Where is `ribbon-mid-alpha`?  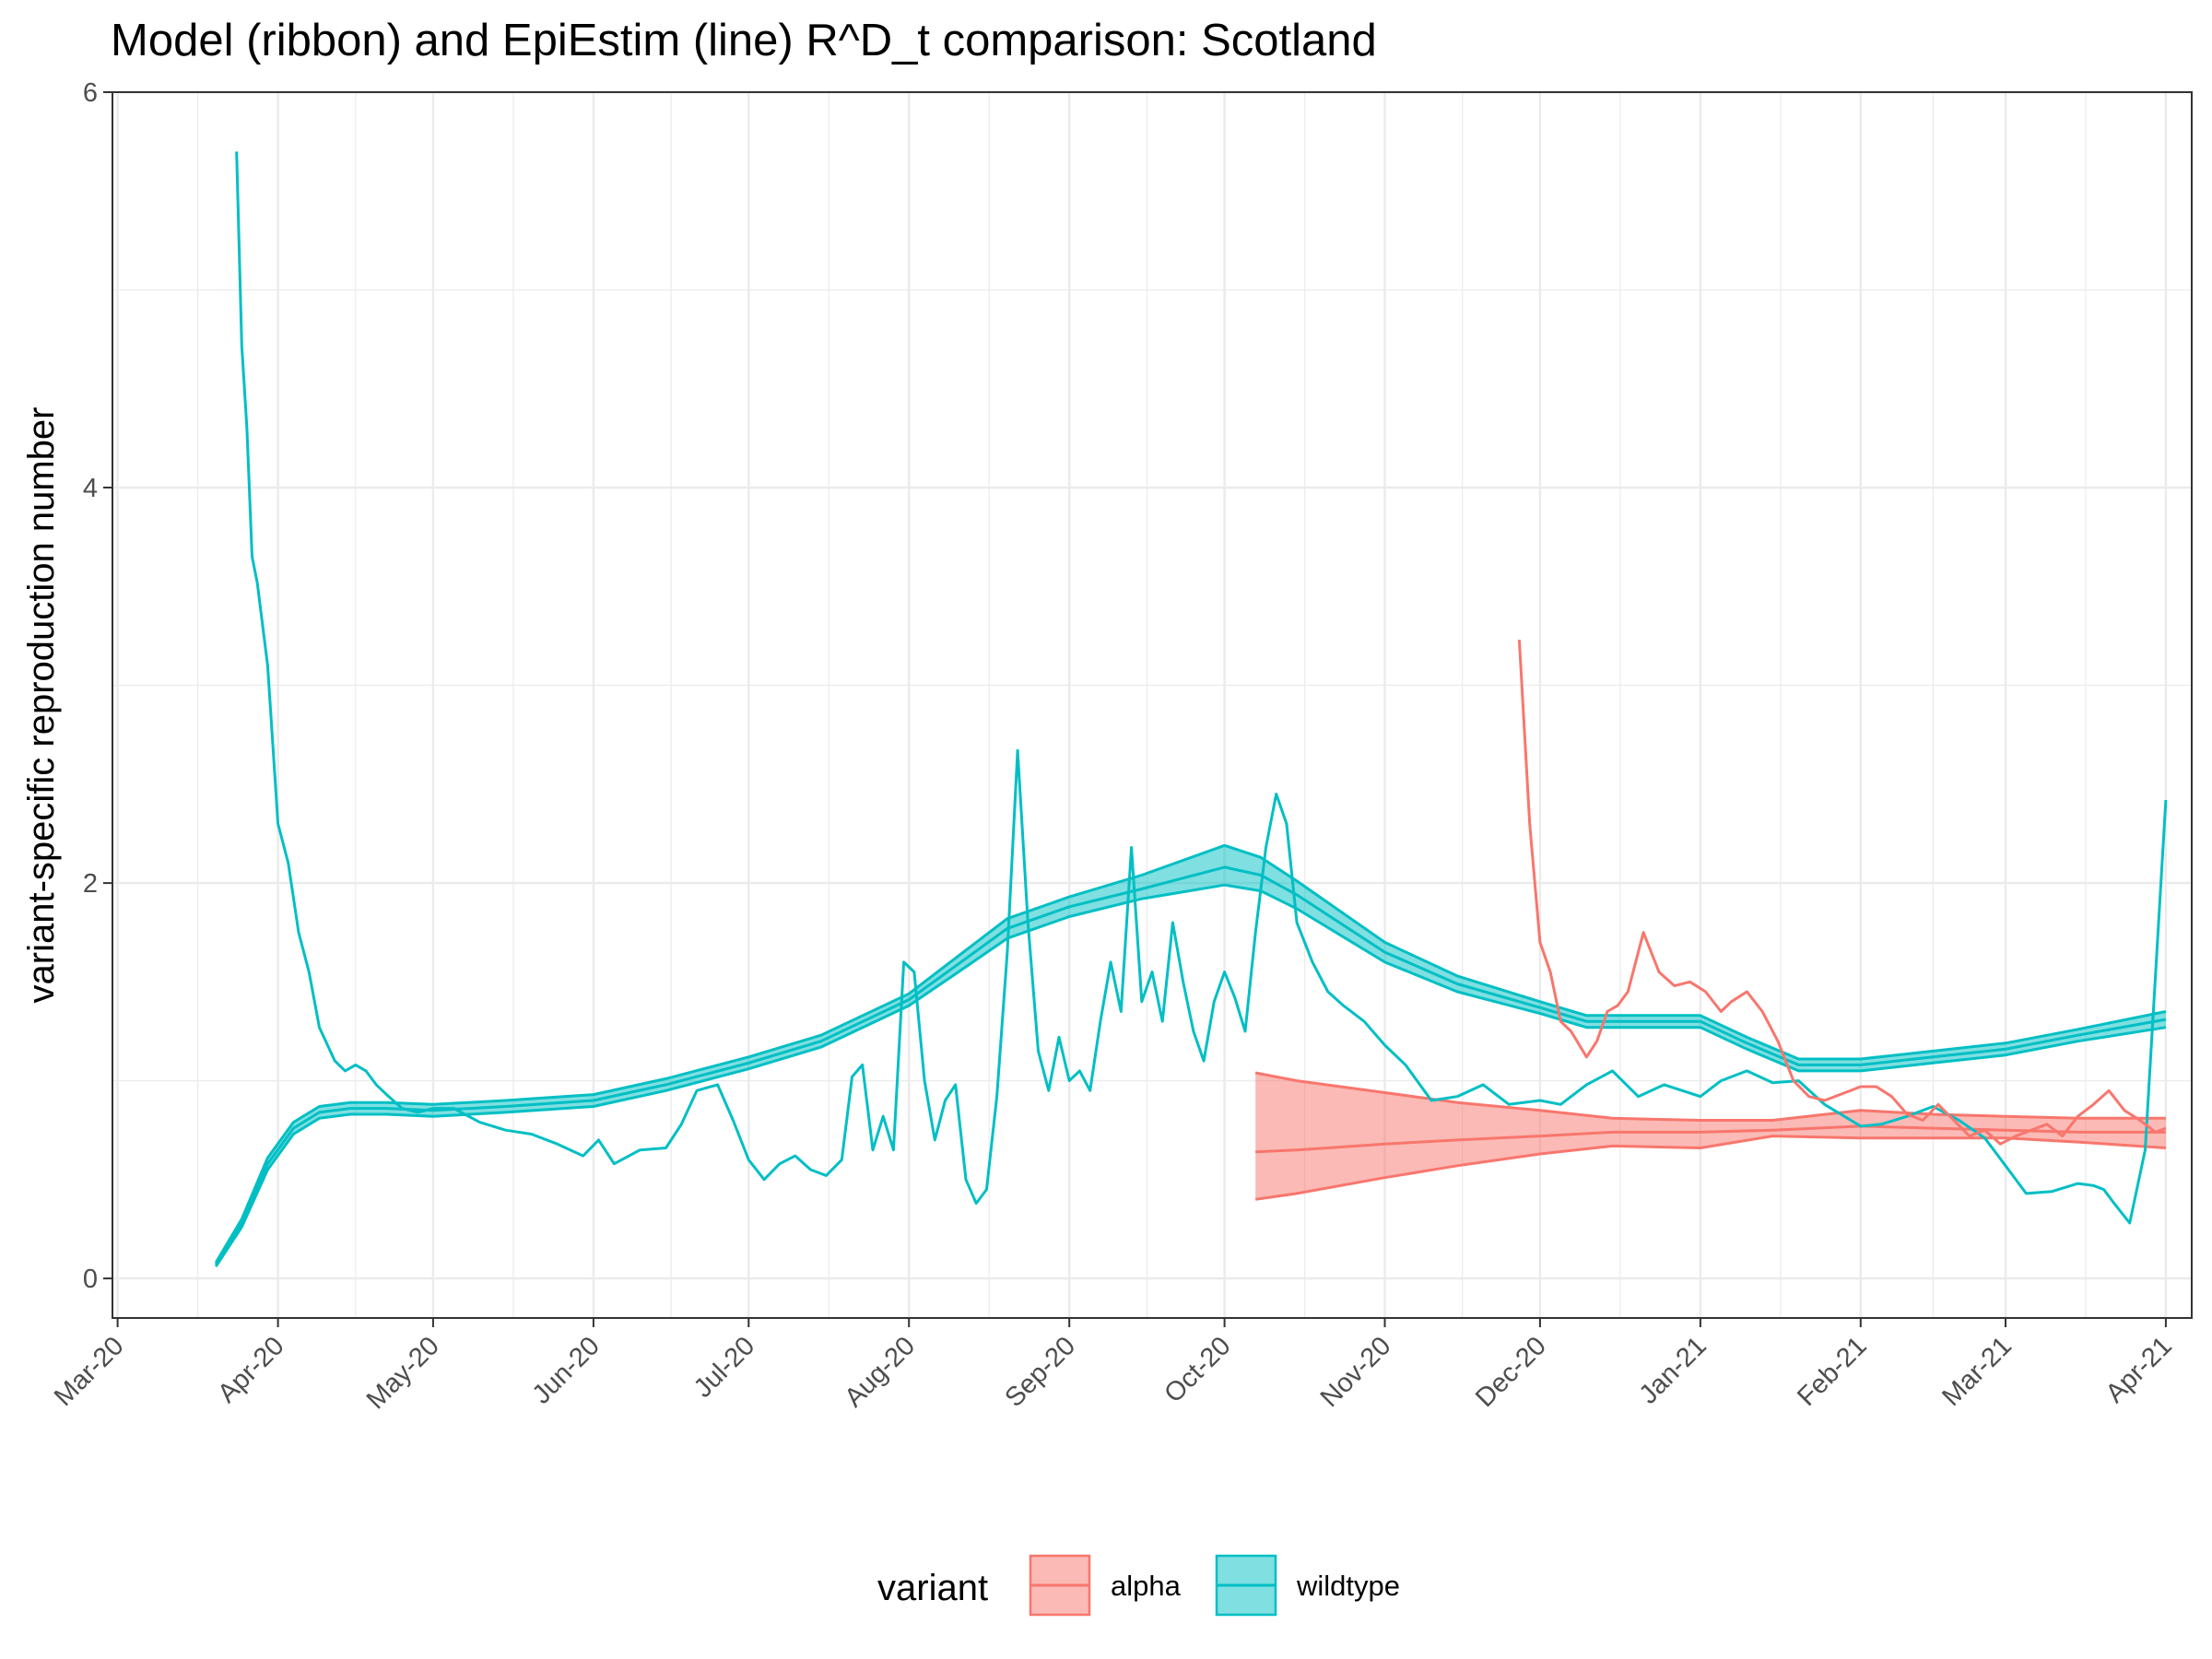 ribbon-mid-alpha is located at coordinates (1710, 1139).